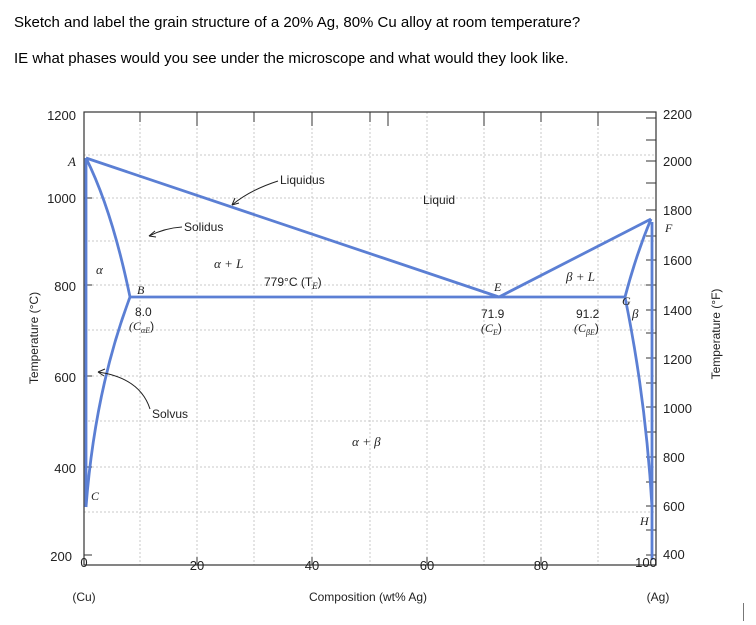  Describe the element at coordinates (677, 161) in the screenshot. I see `right-tick-label: 2000` at that location.